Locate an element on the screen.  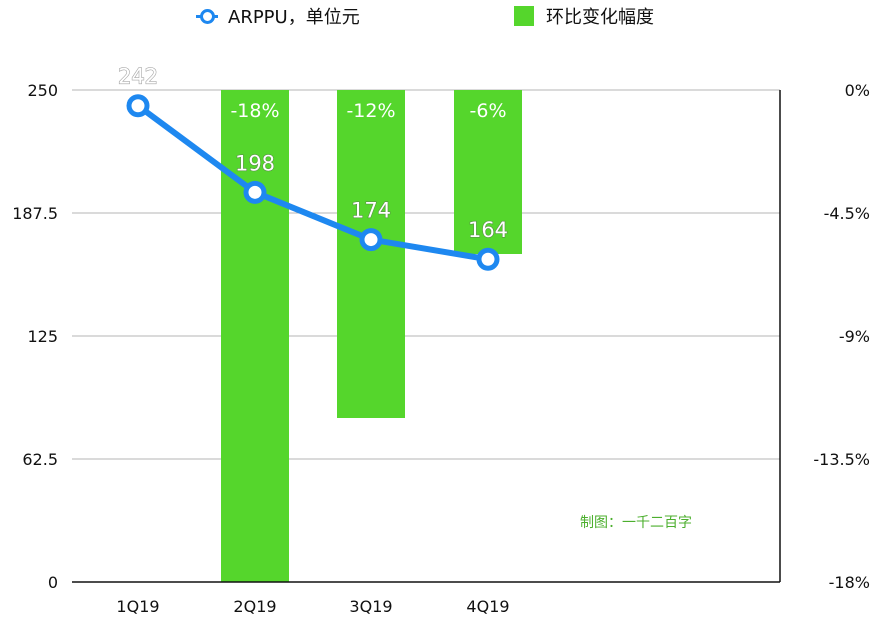
x-tick-label: 1Q19 is located at coordinates (137, 606).